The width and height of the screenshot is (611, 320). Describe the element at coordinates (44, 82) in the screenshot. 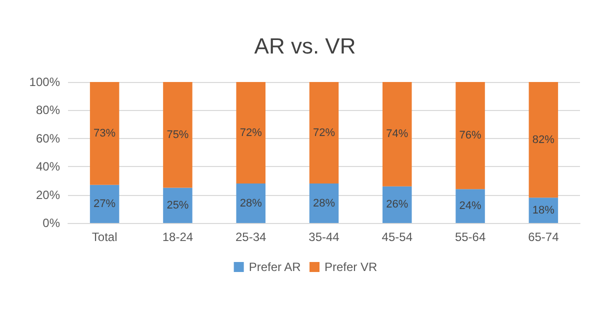

I see `y-tick-label: 100%` at that location.